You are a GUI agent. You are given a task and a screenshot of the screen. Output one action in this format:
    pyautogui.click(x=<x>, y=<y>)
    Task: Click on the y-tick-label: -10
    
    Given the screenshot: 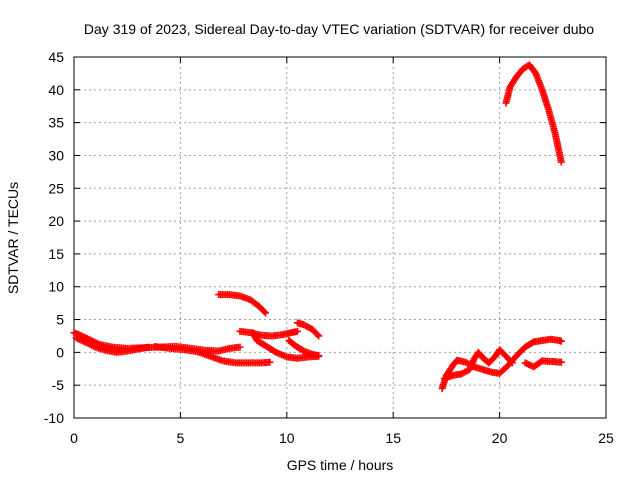 What is the action you would take?
    pyautogui.click(x=54, y=418)
    